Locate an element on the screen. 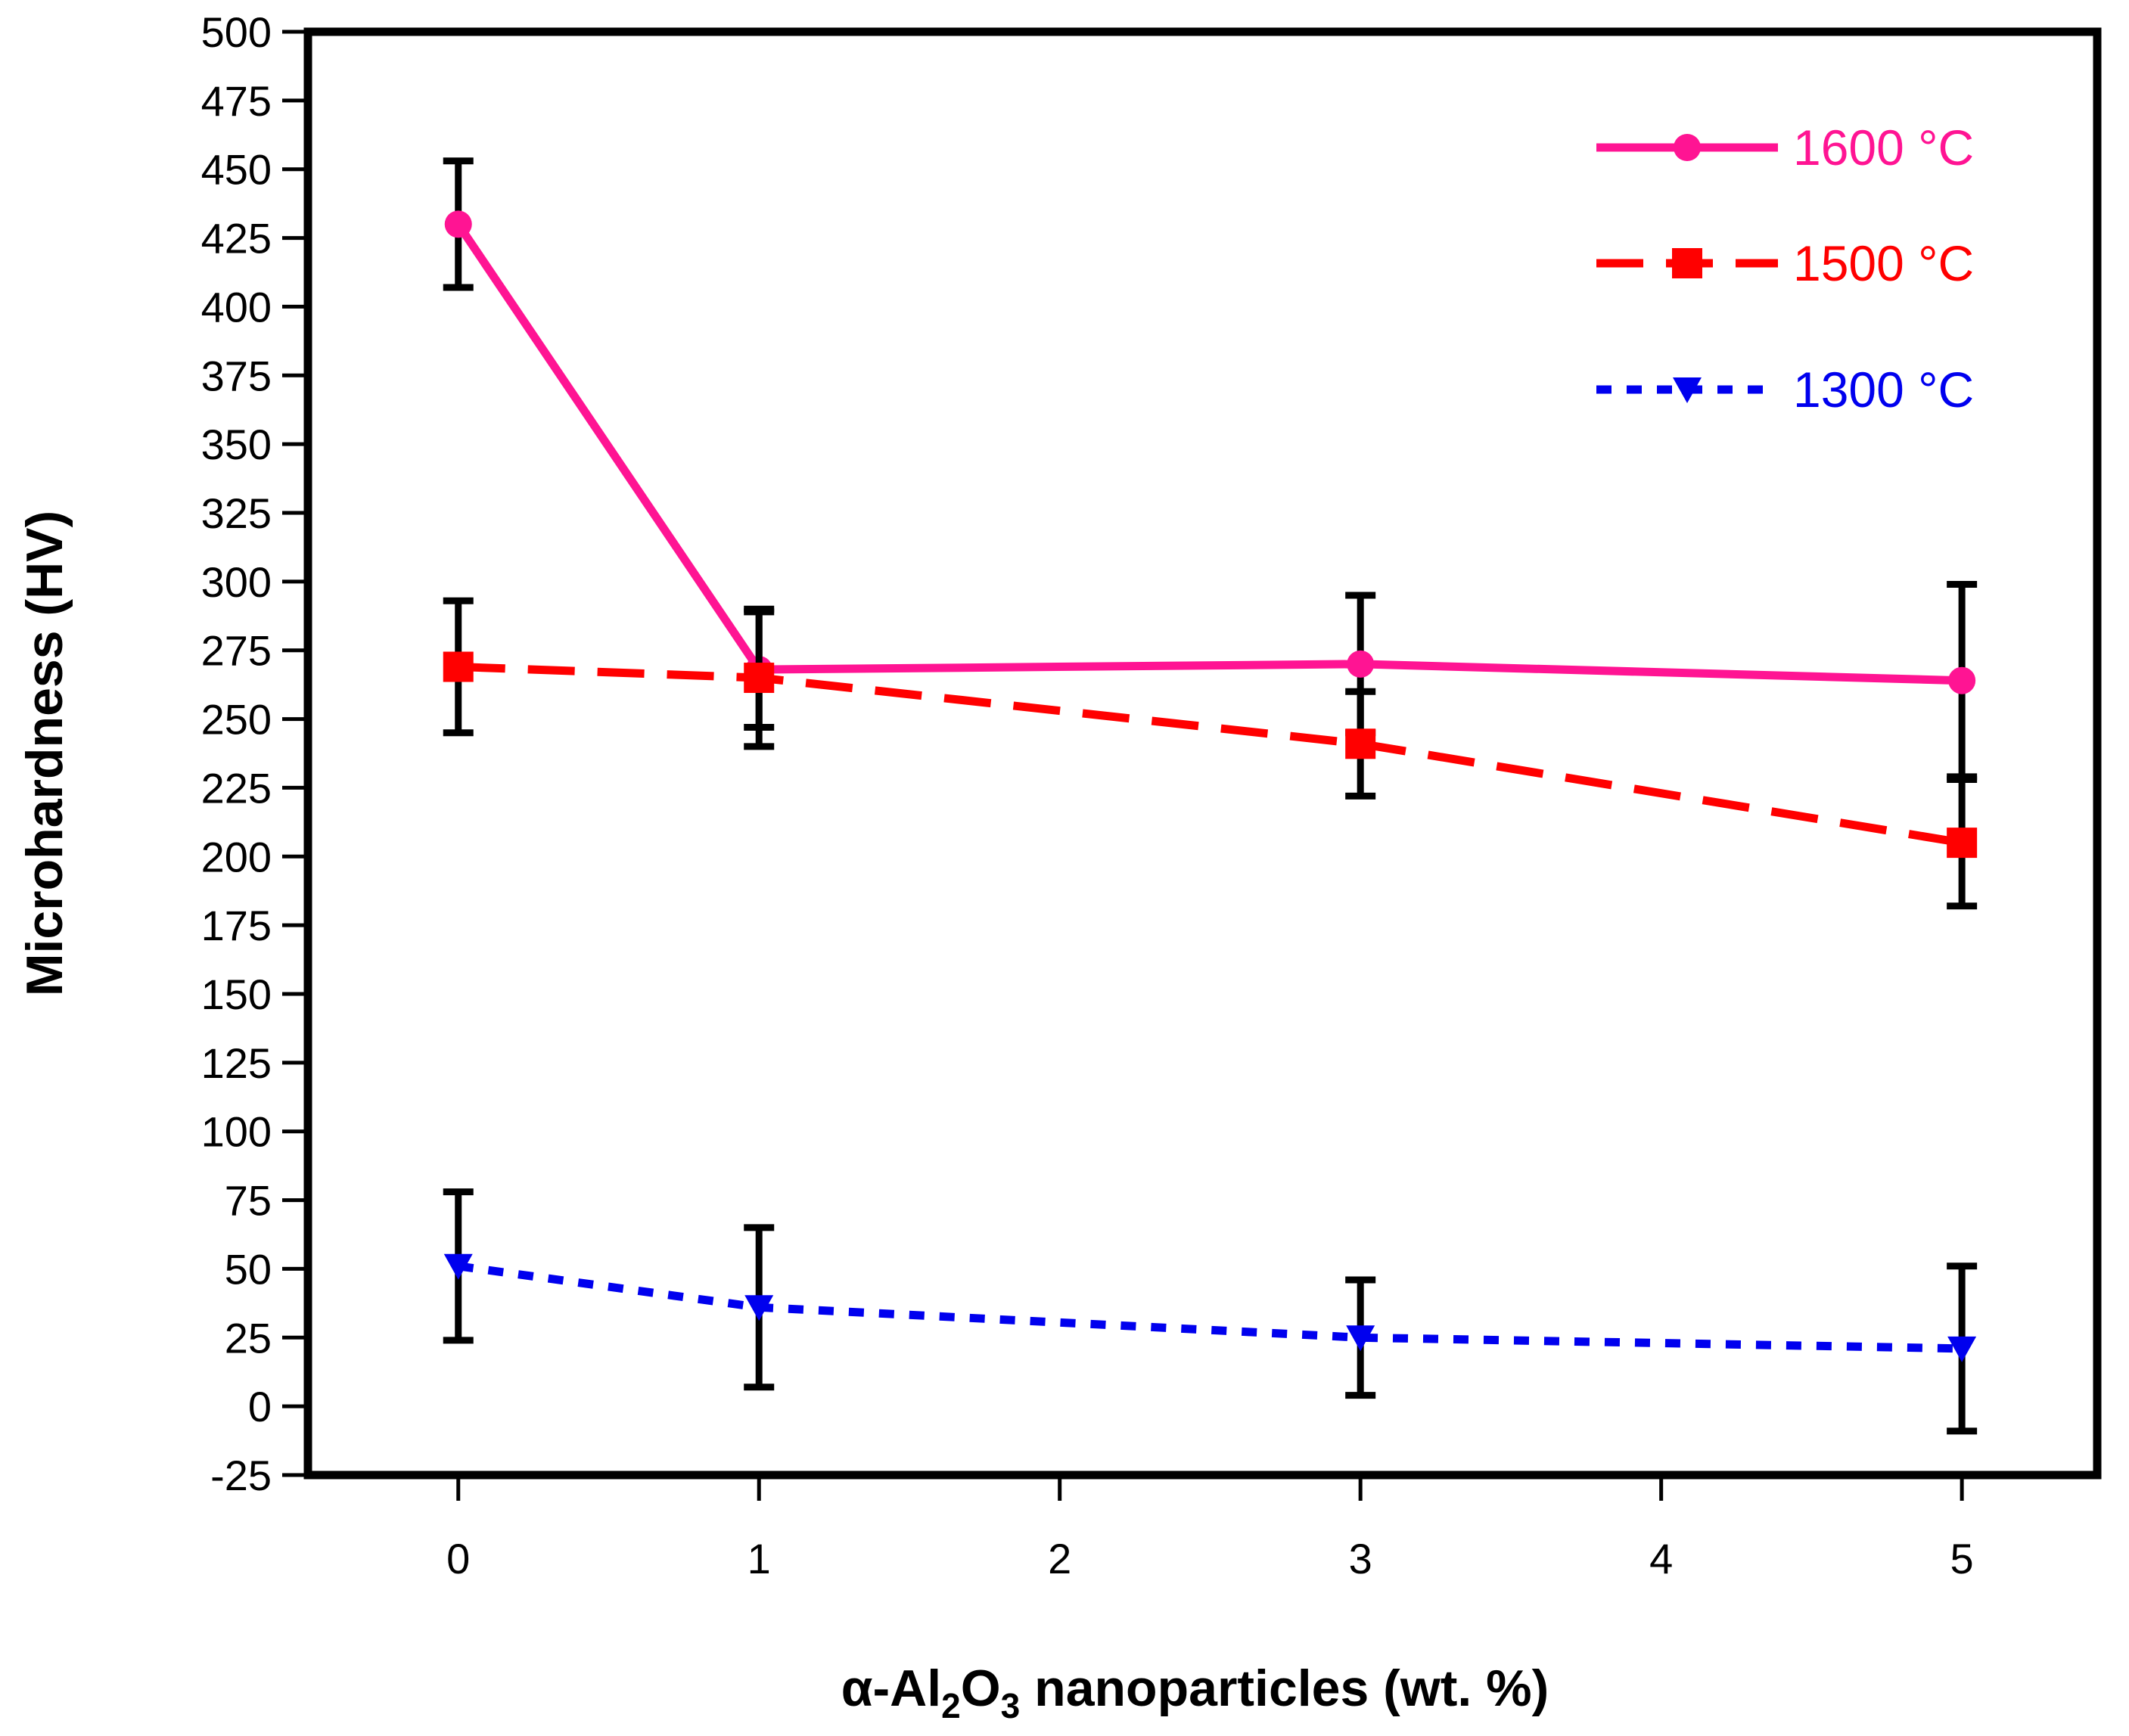  legend-label: 1600 °C is located at coordinates (1883, 147).